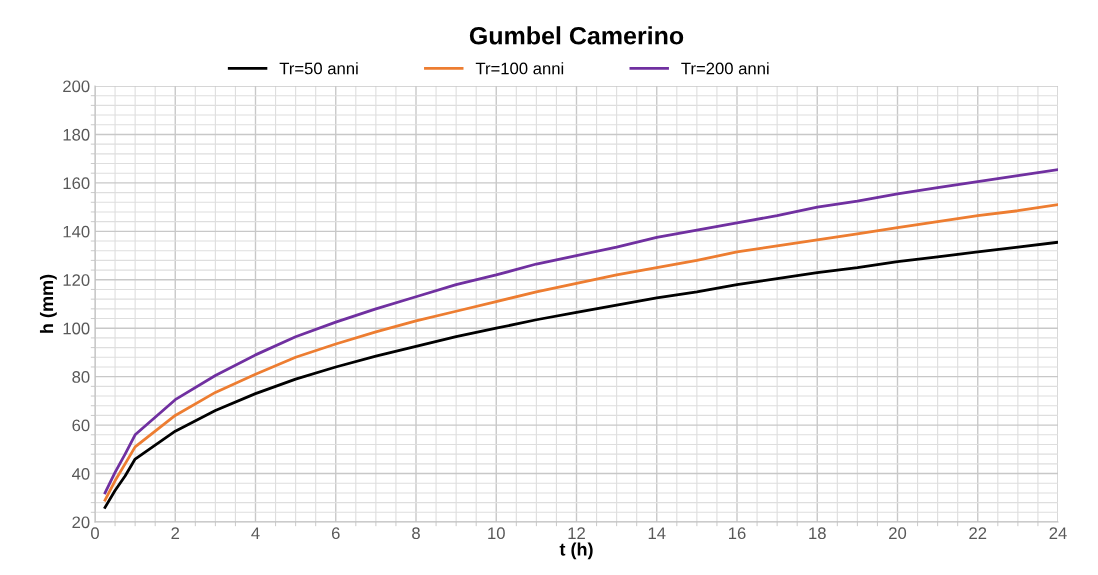 This screenshot has width=1098, height=575. I want to click on x-tick-label: 14, so click(657, 533).